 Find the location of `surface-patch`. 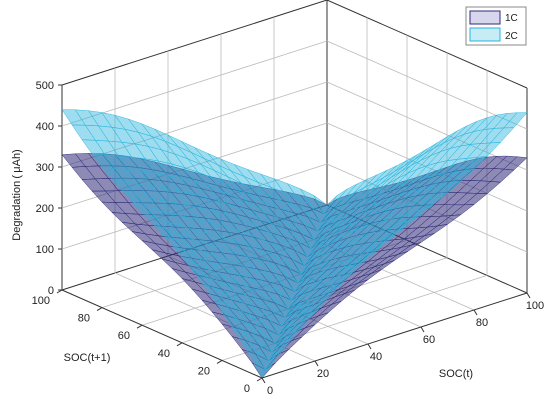

surface-patch is located at coordinates (263, 369).